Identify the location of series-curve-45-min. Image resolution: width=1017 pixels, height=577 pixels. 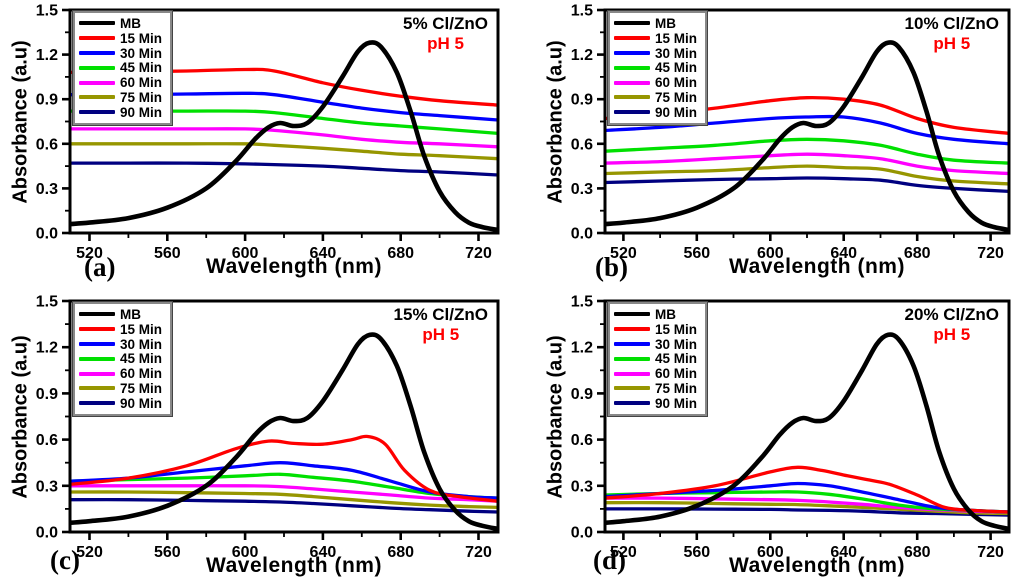
(807, 151).